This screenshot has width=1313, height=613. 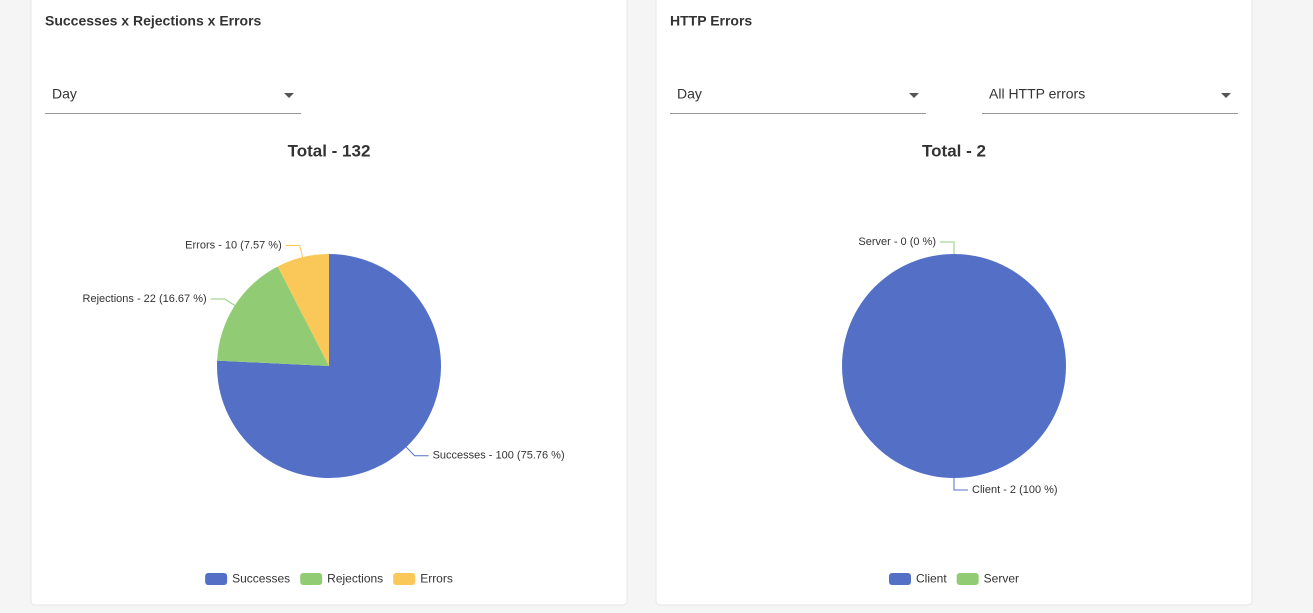 I want to click on legend-label: Server, so click(x=1001, y=579).